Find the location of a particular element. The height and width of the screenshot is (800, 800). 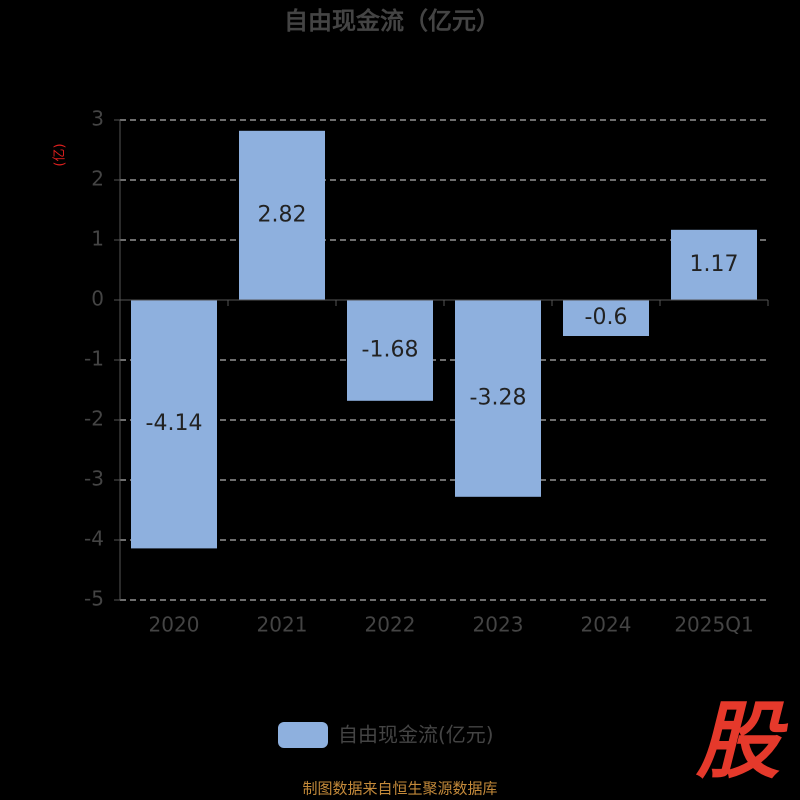

chart-title: 自由现金流（亿元） is located at coordinates (392, 21).